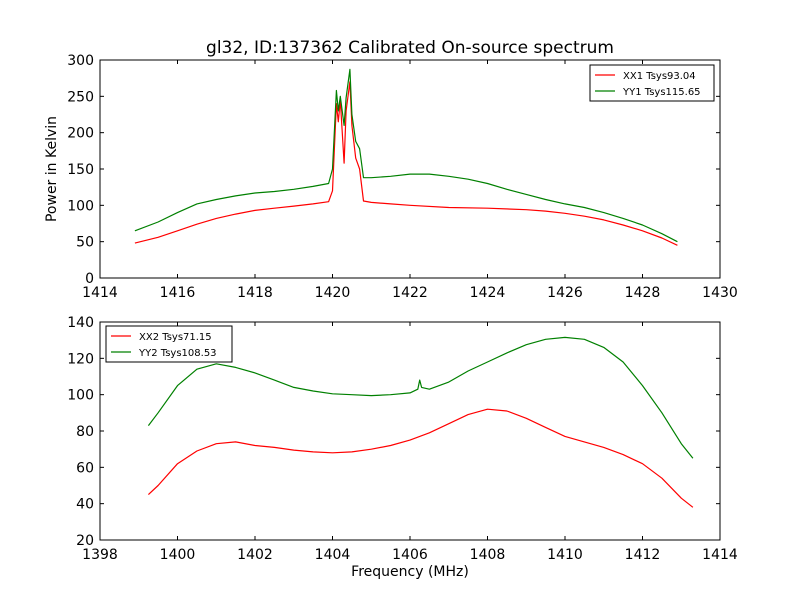  What do you see at coordinates (643, 293) in the screenshot?
I see `x-tick-label: 1428` at bounding box center [643, 293].